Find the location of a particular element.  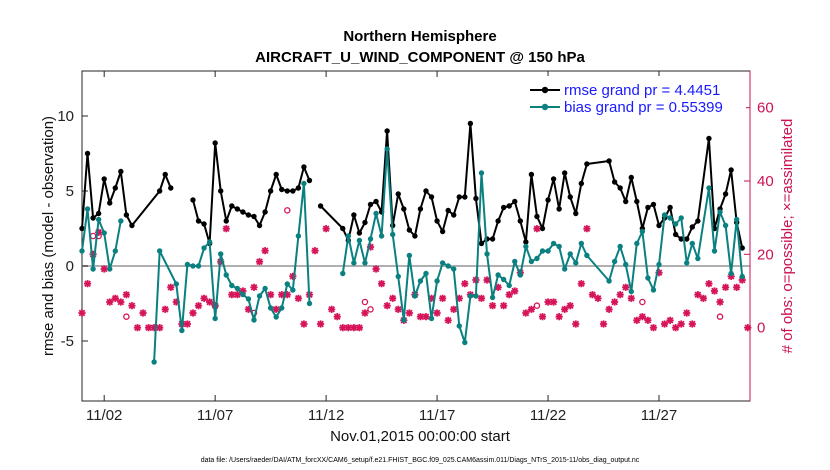

legend-rmse-label: rmse grand pr = 4.4451 is located at coordinates (642, 90).